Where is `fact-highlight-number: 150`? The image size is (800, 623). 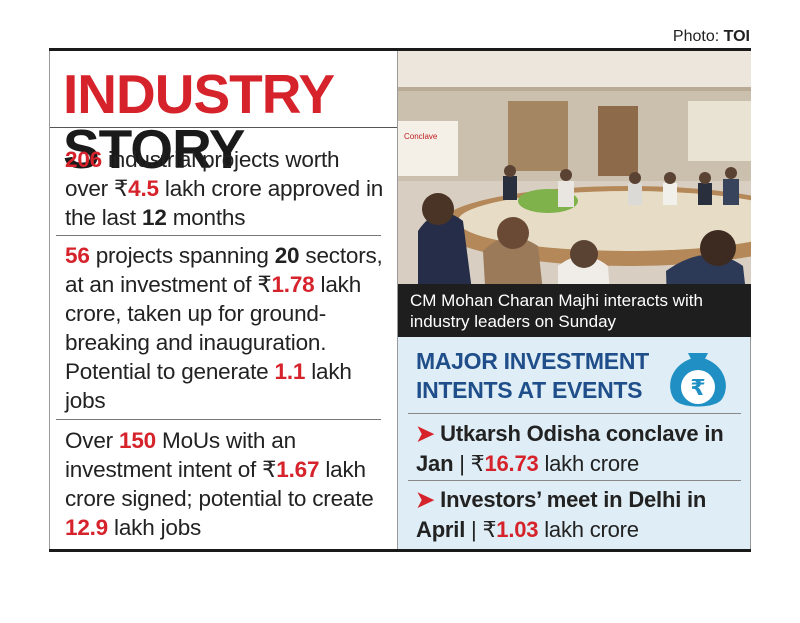 fact-highlight-number: 150 is located at coordinates (137, 440).